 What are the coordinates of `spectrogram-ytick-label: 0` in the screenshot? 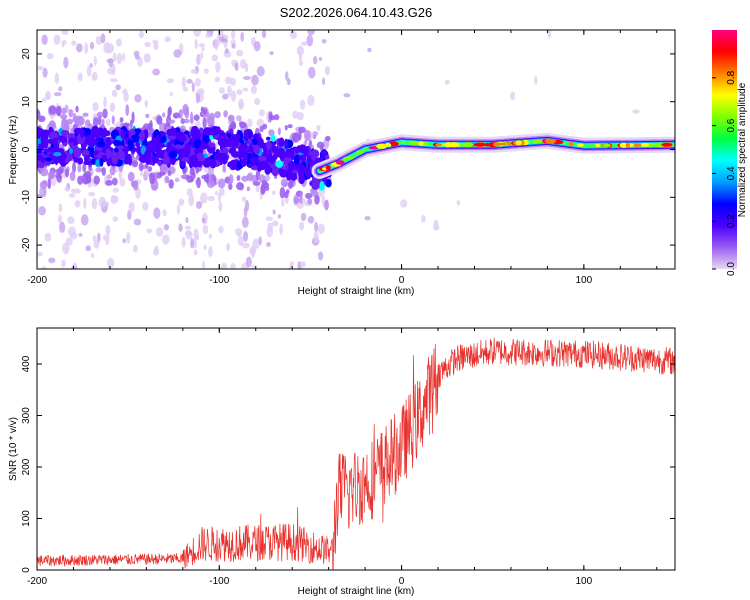 It's located at (26, 149).